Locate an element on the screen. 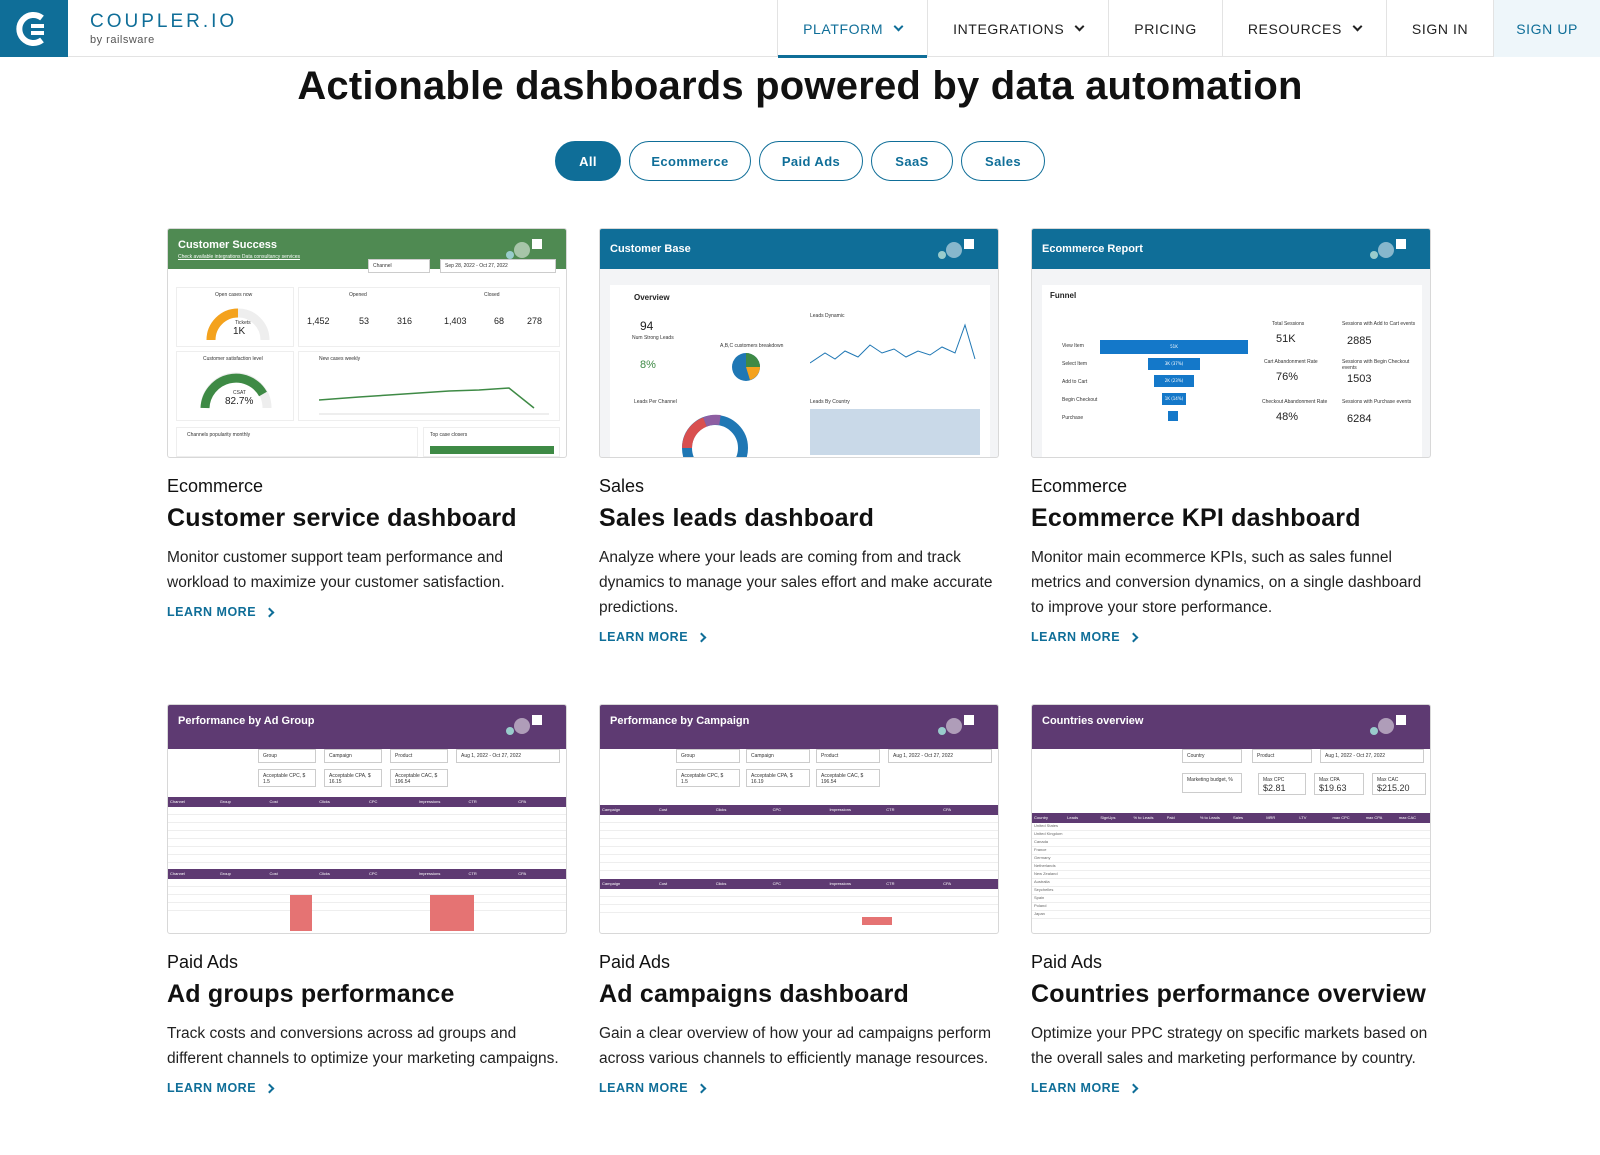  nav-platform: PLATFORM is located at coordinates (852, 29).